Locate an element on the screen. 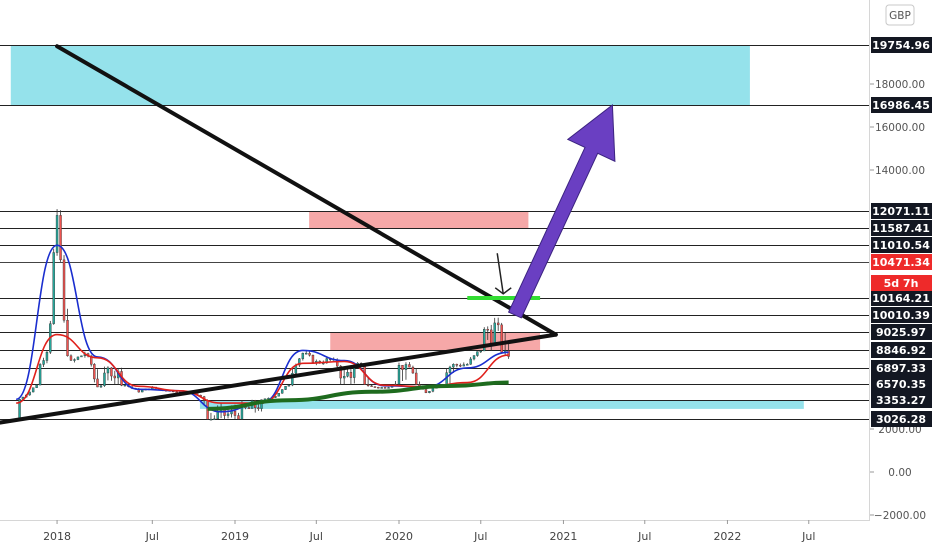 The image size is (932, 554). time-tick-label: 2022 is located at coordinates (727, 536).